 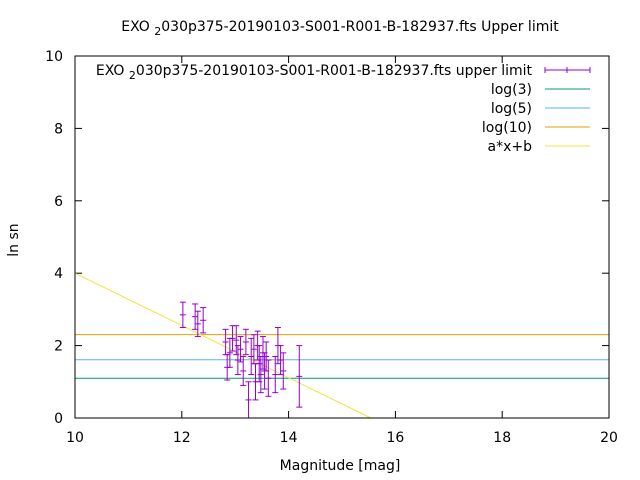 What do you see at coordinates (58, 347) in the screenshot?
I see `y-tick-label: 2` at bounding box center [58, 347].